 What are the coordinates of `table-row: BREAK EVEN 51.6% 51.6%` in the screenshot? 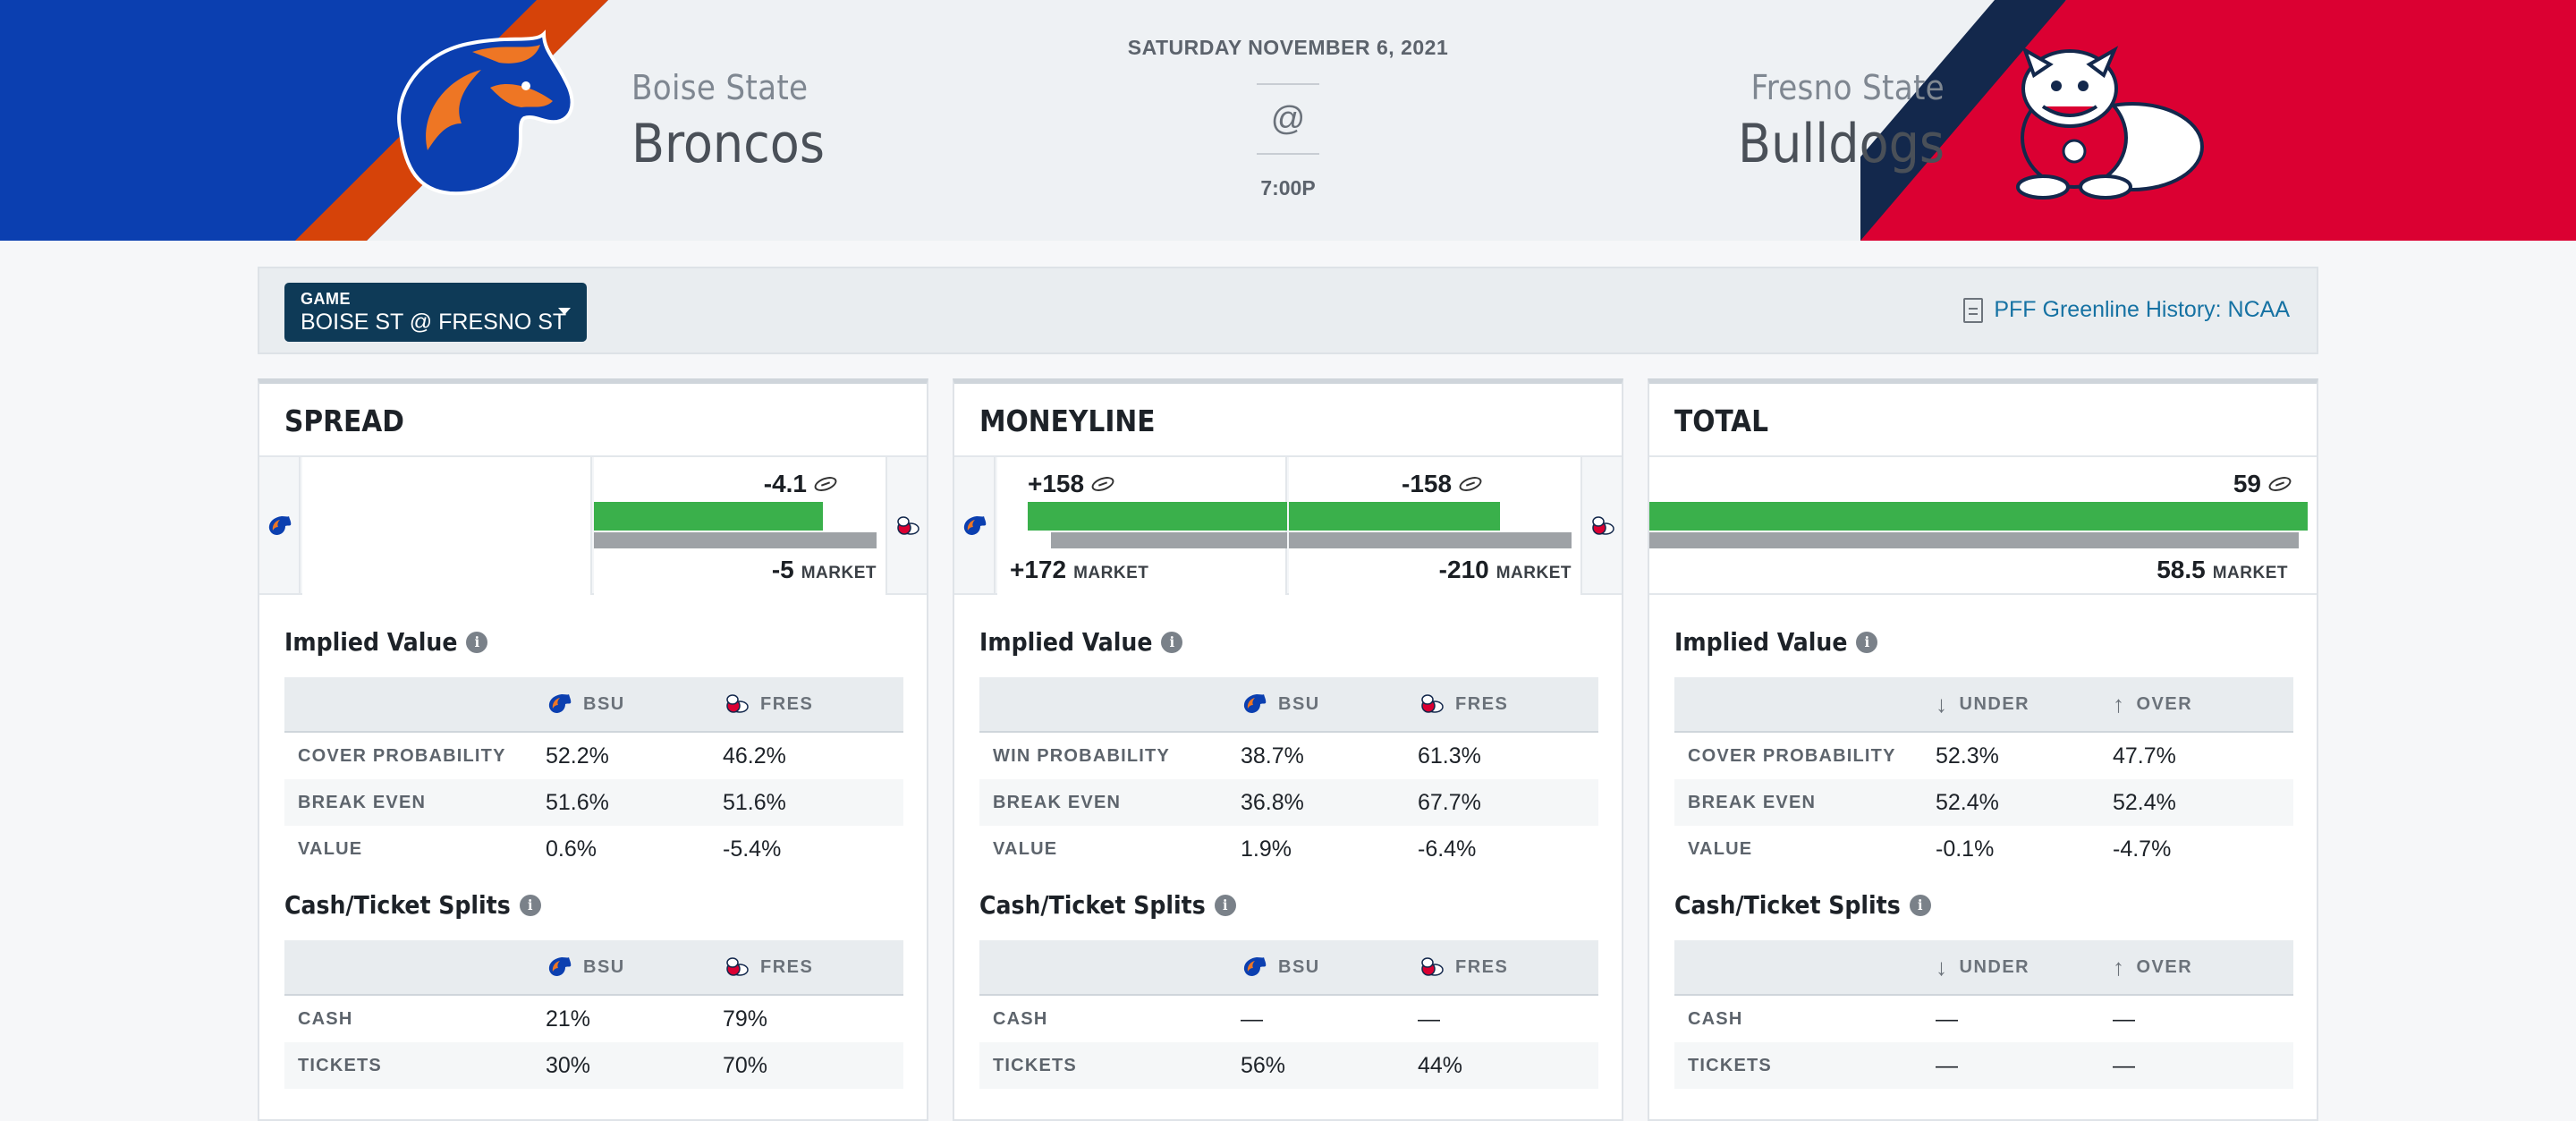 It's located at (593, 802).